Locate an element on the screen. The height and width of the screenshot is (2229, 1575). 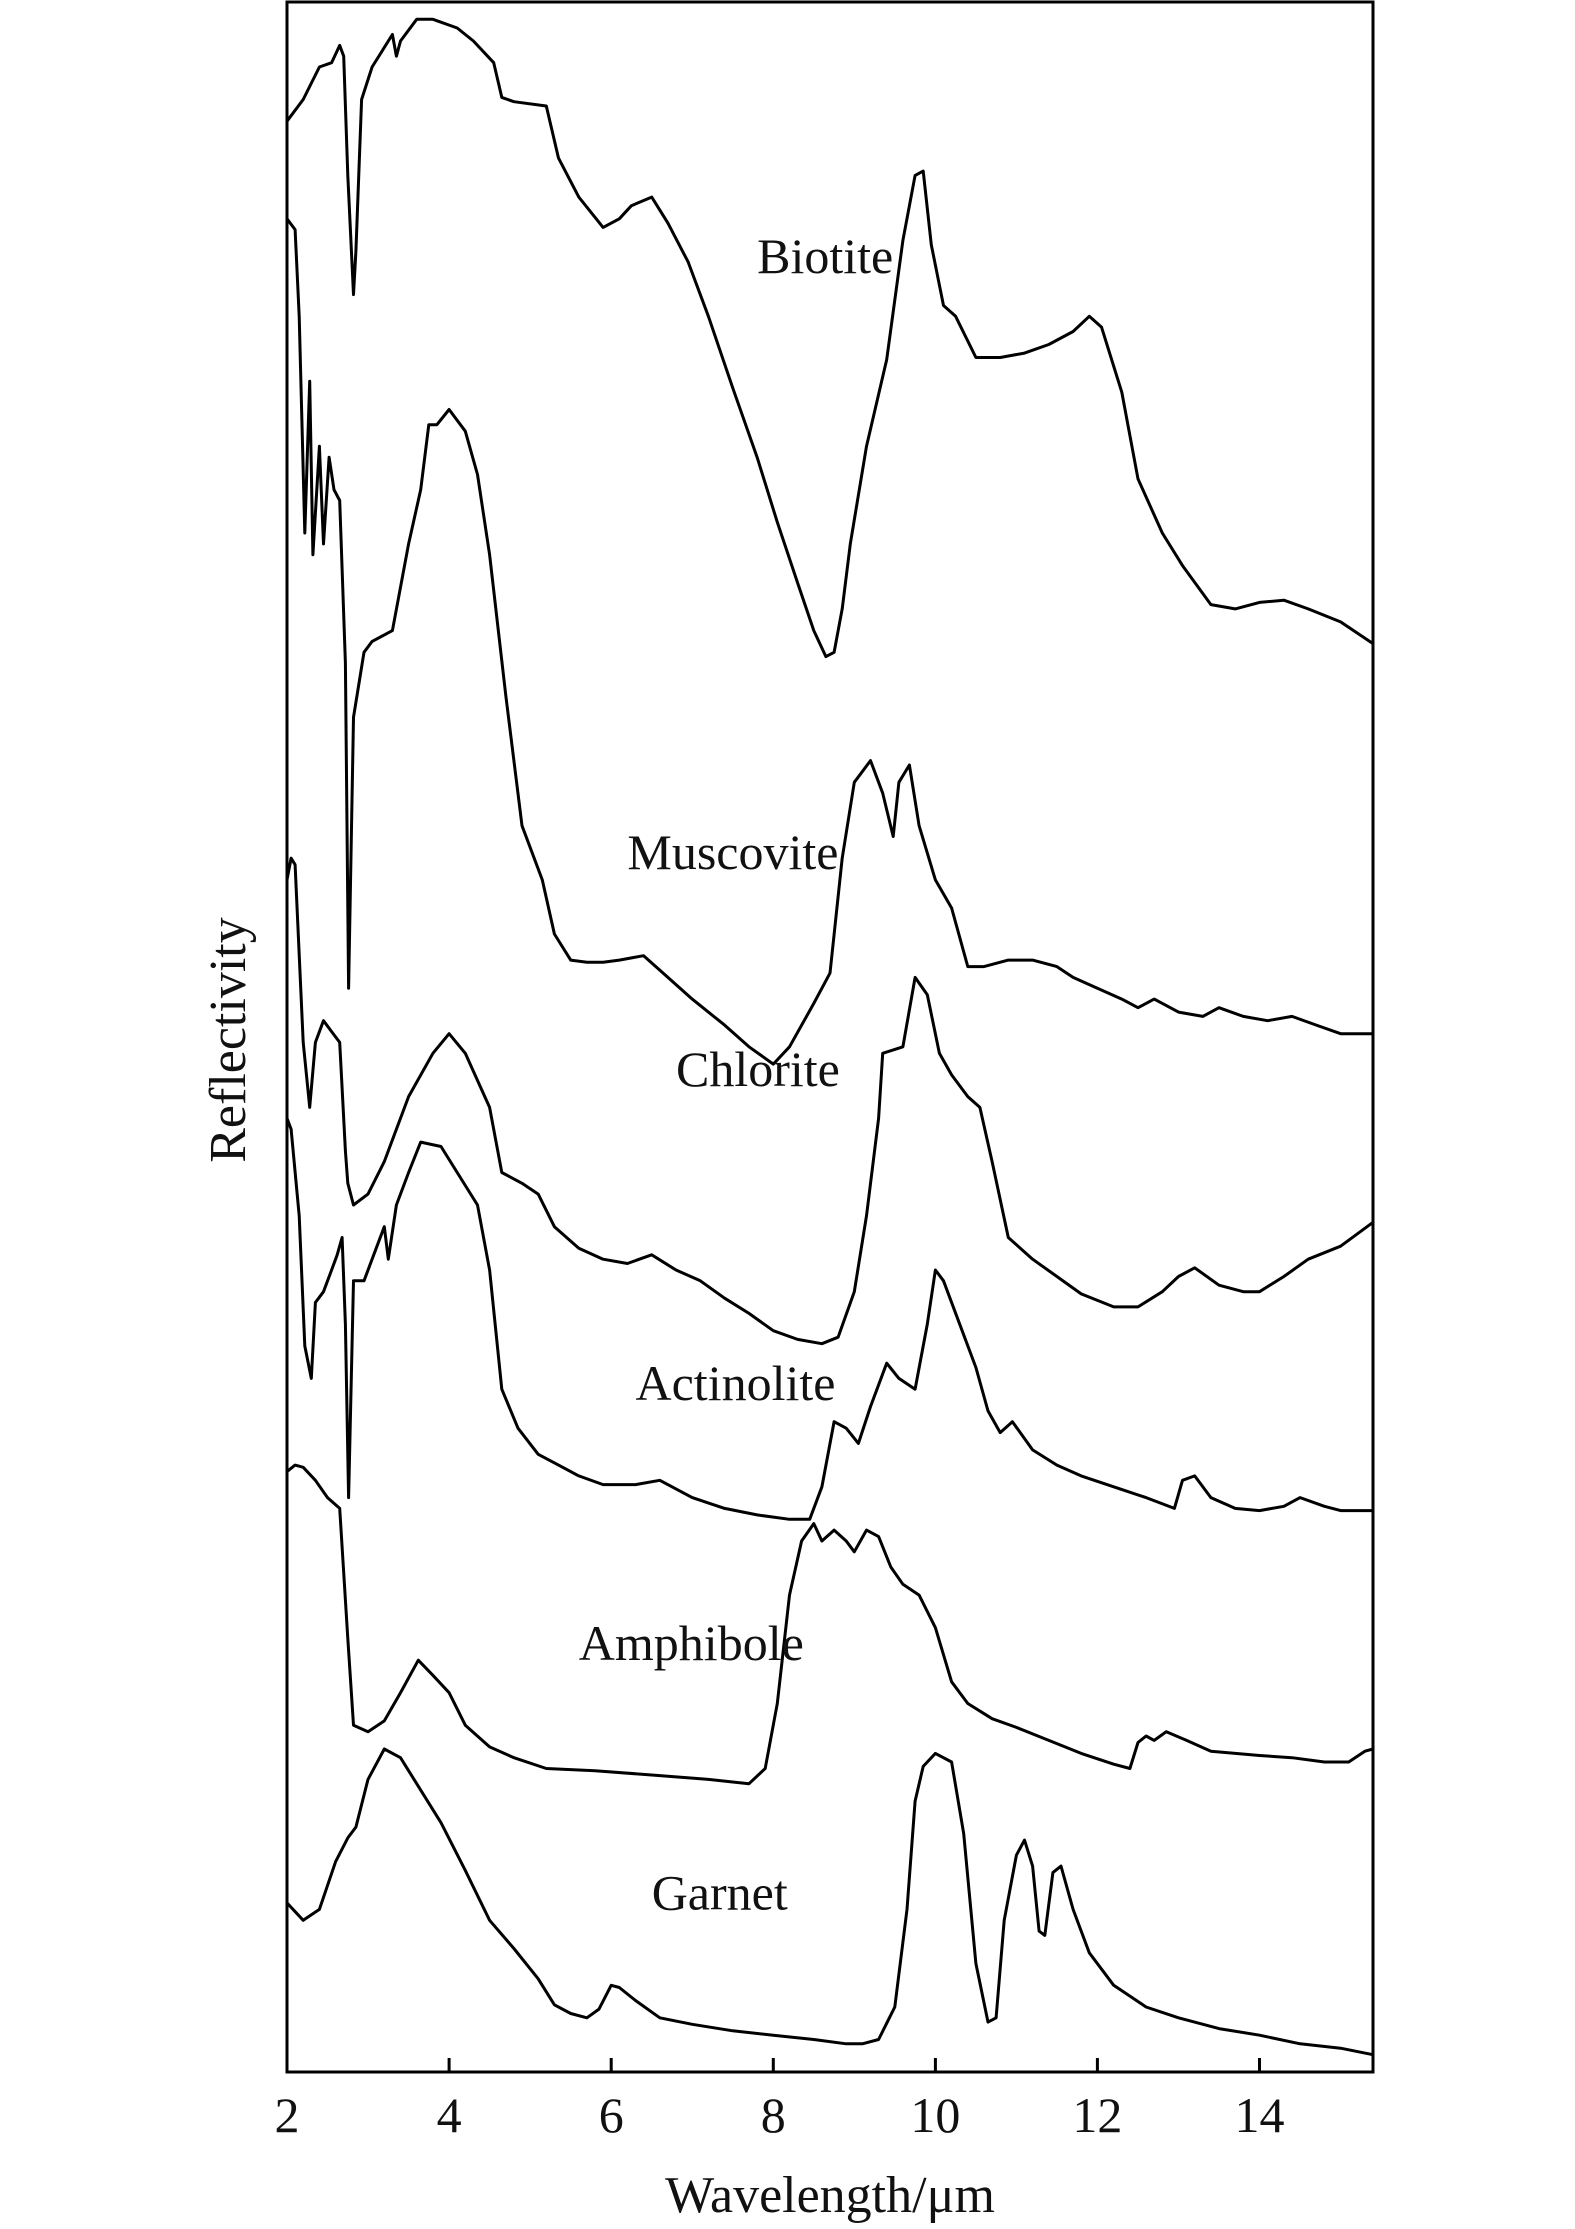
x-tick-label: 14 is located at coordinates (1260, 2115).